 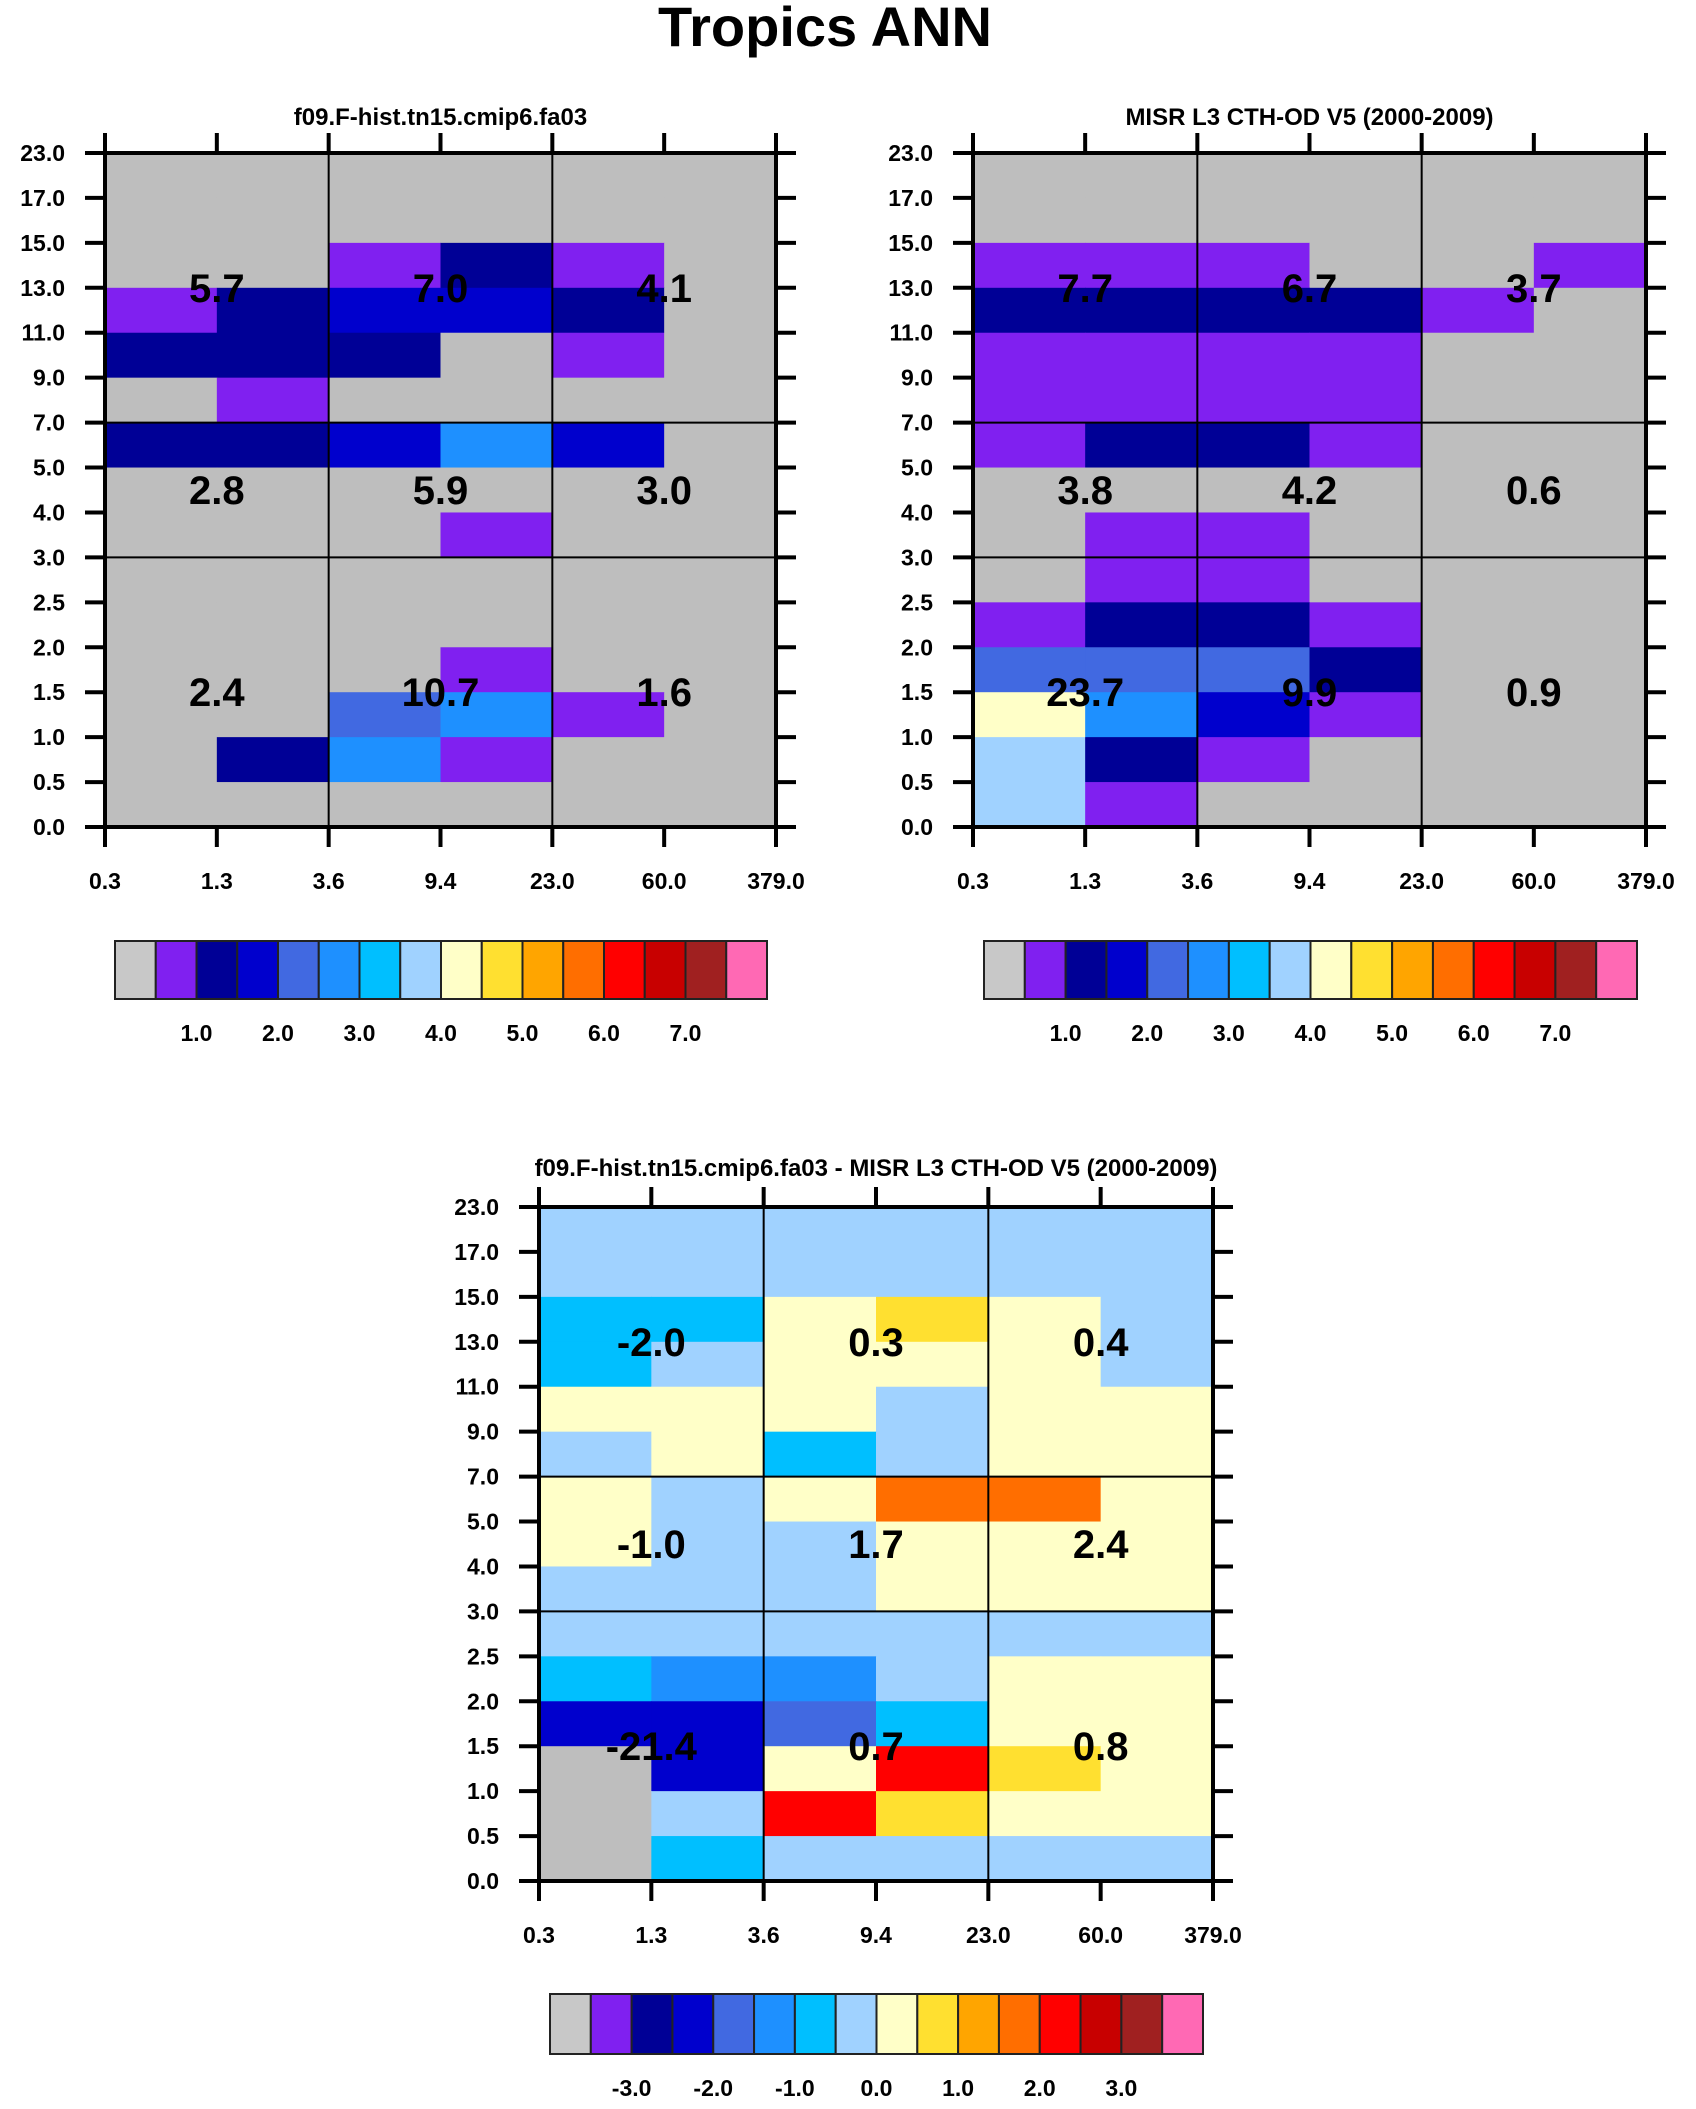 What do you see at coordinates (876, 1747) in the screenshot?
I see `block-value-label: 0.7` at bounding box center [876, 1747].